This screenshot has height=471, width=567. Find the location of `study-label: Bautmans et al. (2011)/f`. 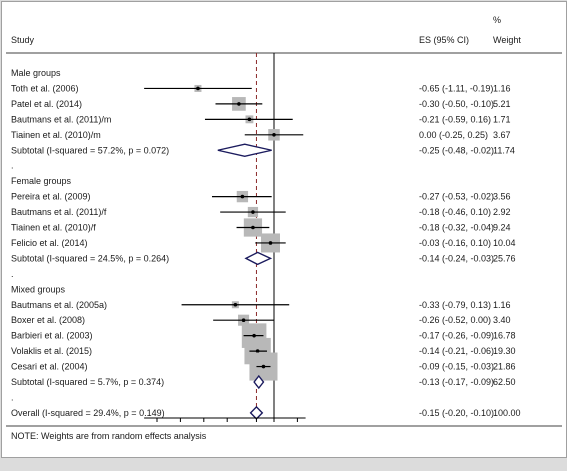

study-label: Bautmans et al. (2011)/f is located at coordinates (59, 212).